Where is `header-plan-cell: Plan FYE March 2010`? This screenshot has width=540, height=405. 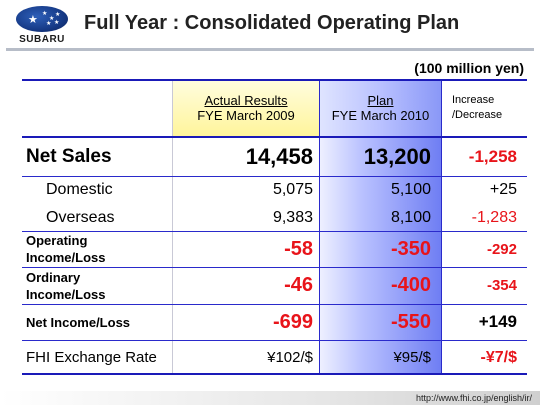 header-plan-cell: Plan FYE March 2010 is located at coordinates (380, 108).